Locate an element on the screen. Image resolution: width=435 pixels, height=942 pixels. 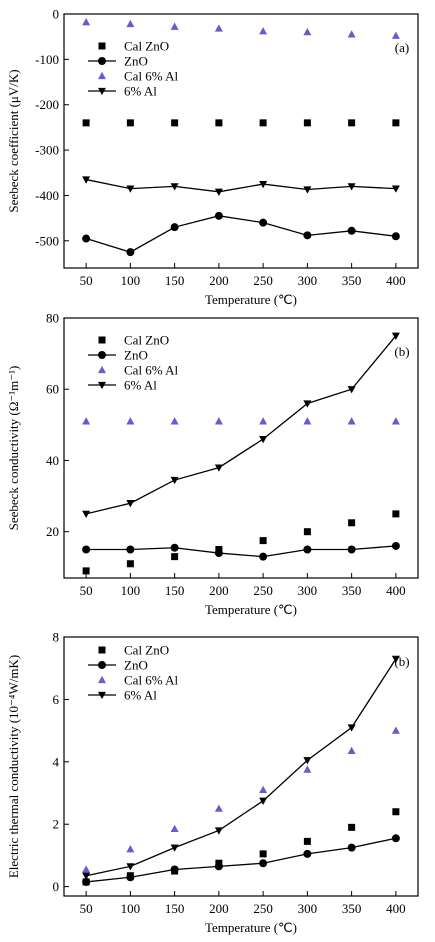
x-tick-label: 50 is located at coordinates (86, 280).